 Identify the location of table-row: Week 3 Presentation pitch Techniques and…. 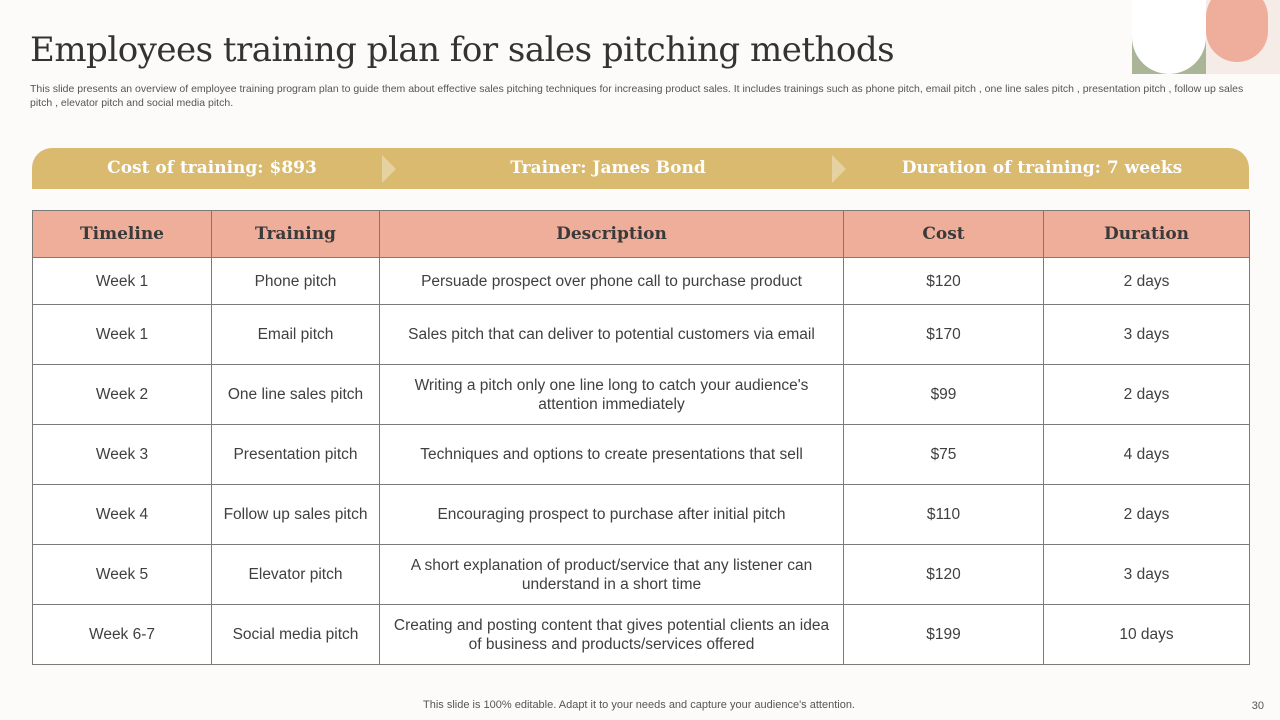
(641, 454).